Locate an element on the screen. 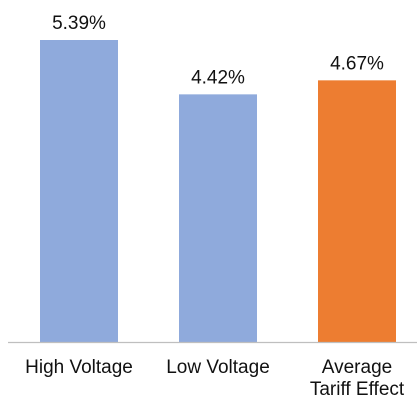 This screenshot has width=417, height=401. data-label: 5.39% is located at coordinates (79, 23).